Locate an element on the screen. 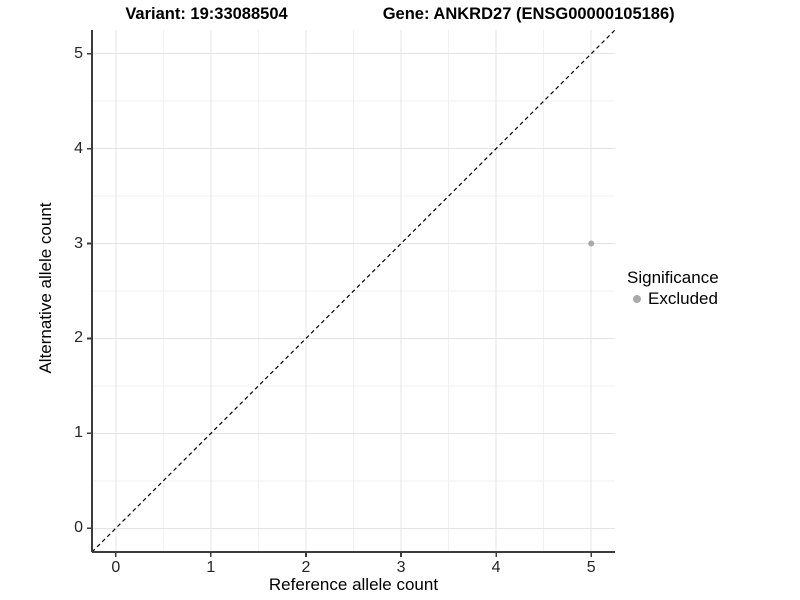  legend-entry-label: Excluded is located at coordinates (683, 298).